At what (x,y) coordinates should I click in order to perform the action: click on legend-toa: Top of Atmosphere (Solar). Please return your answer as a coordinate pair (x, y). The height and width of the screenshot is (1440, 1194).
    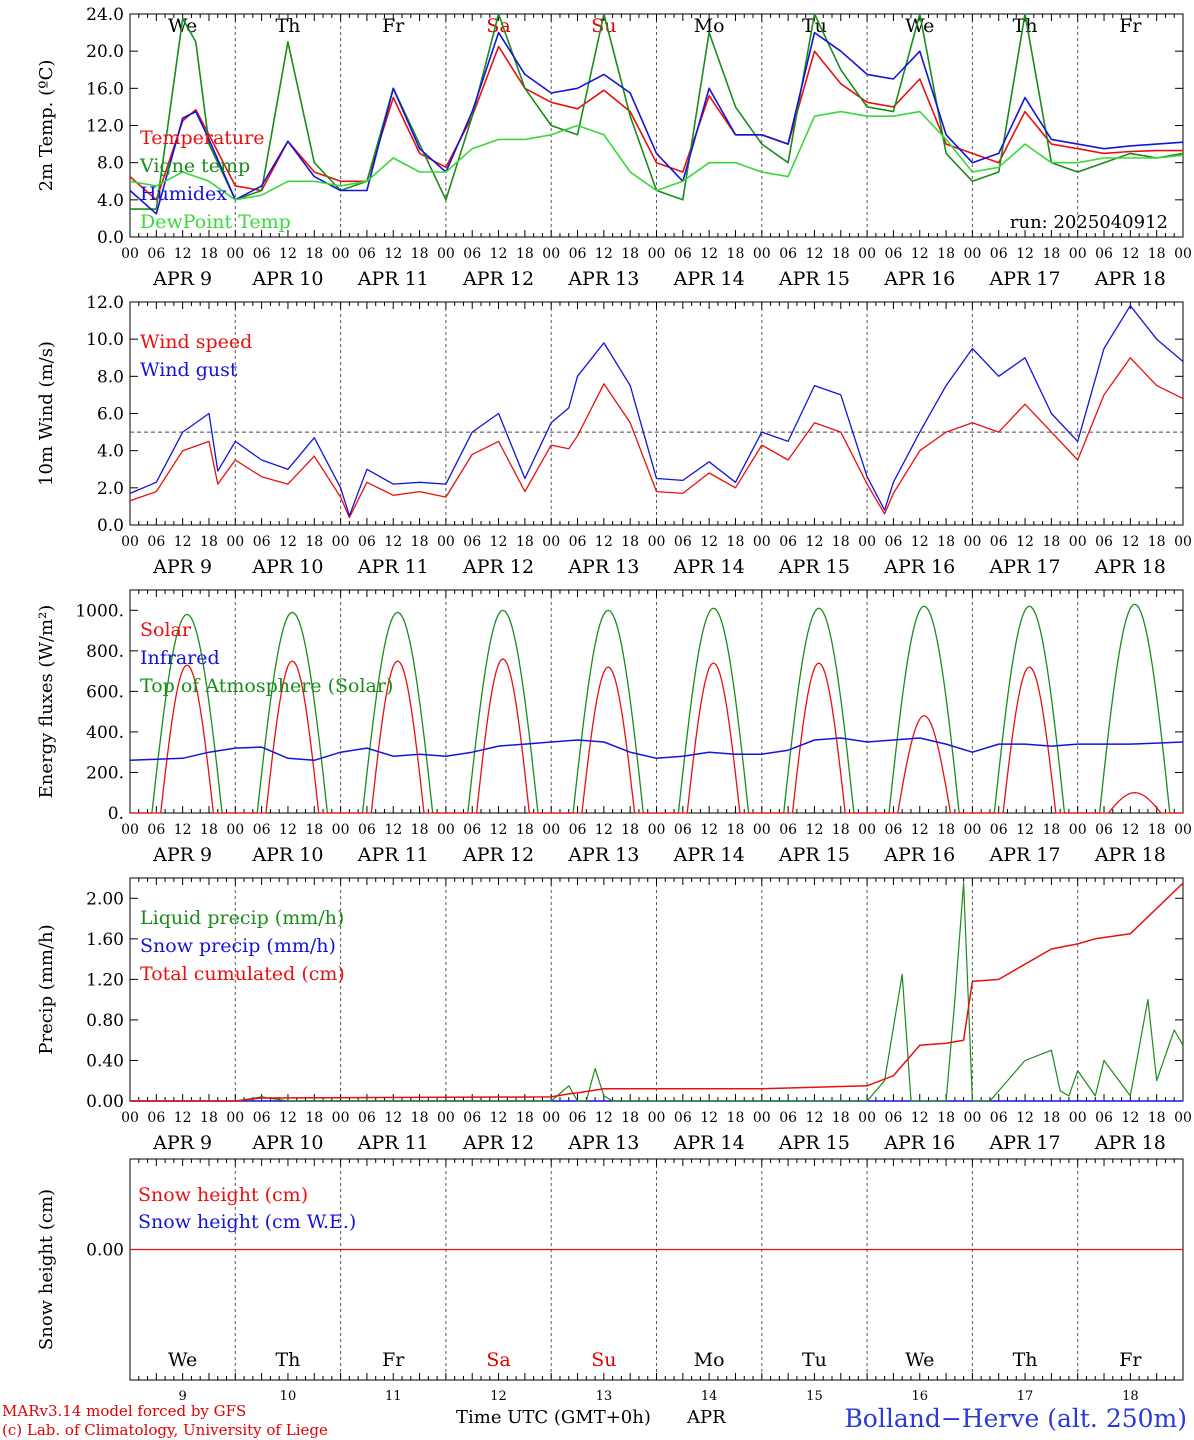
    Looking at the image, I should click on (266, 686).